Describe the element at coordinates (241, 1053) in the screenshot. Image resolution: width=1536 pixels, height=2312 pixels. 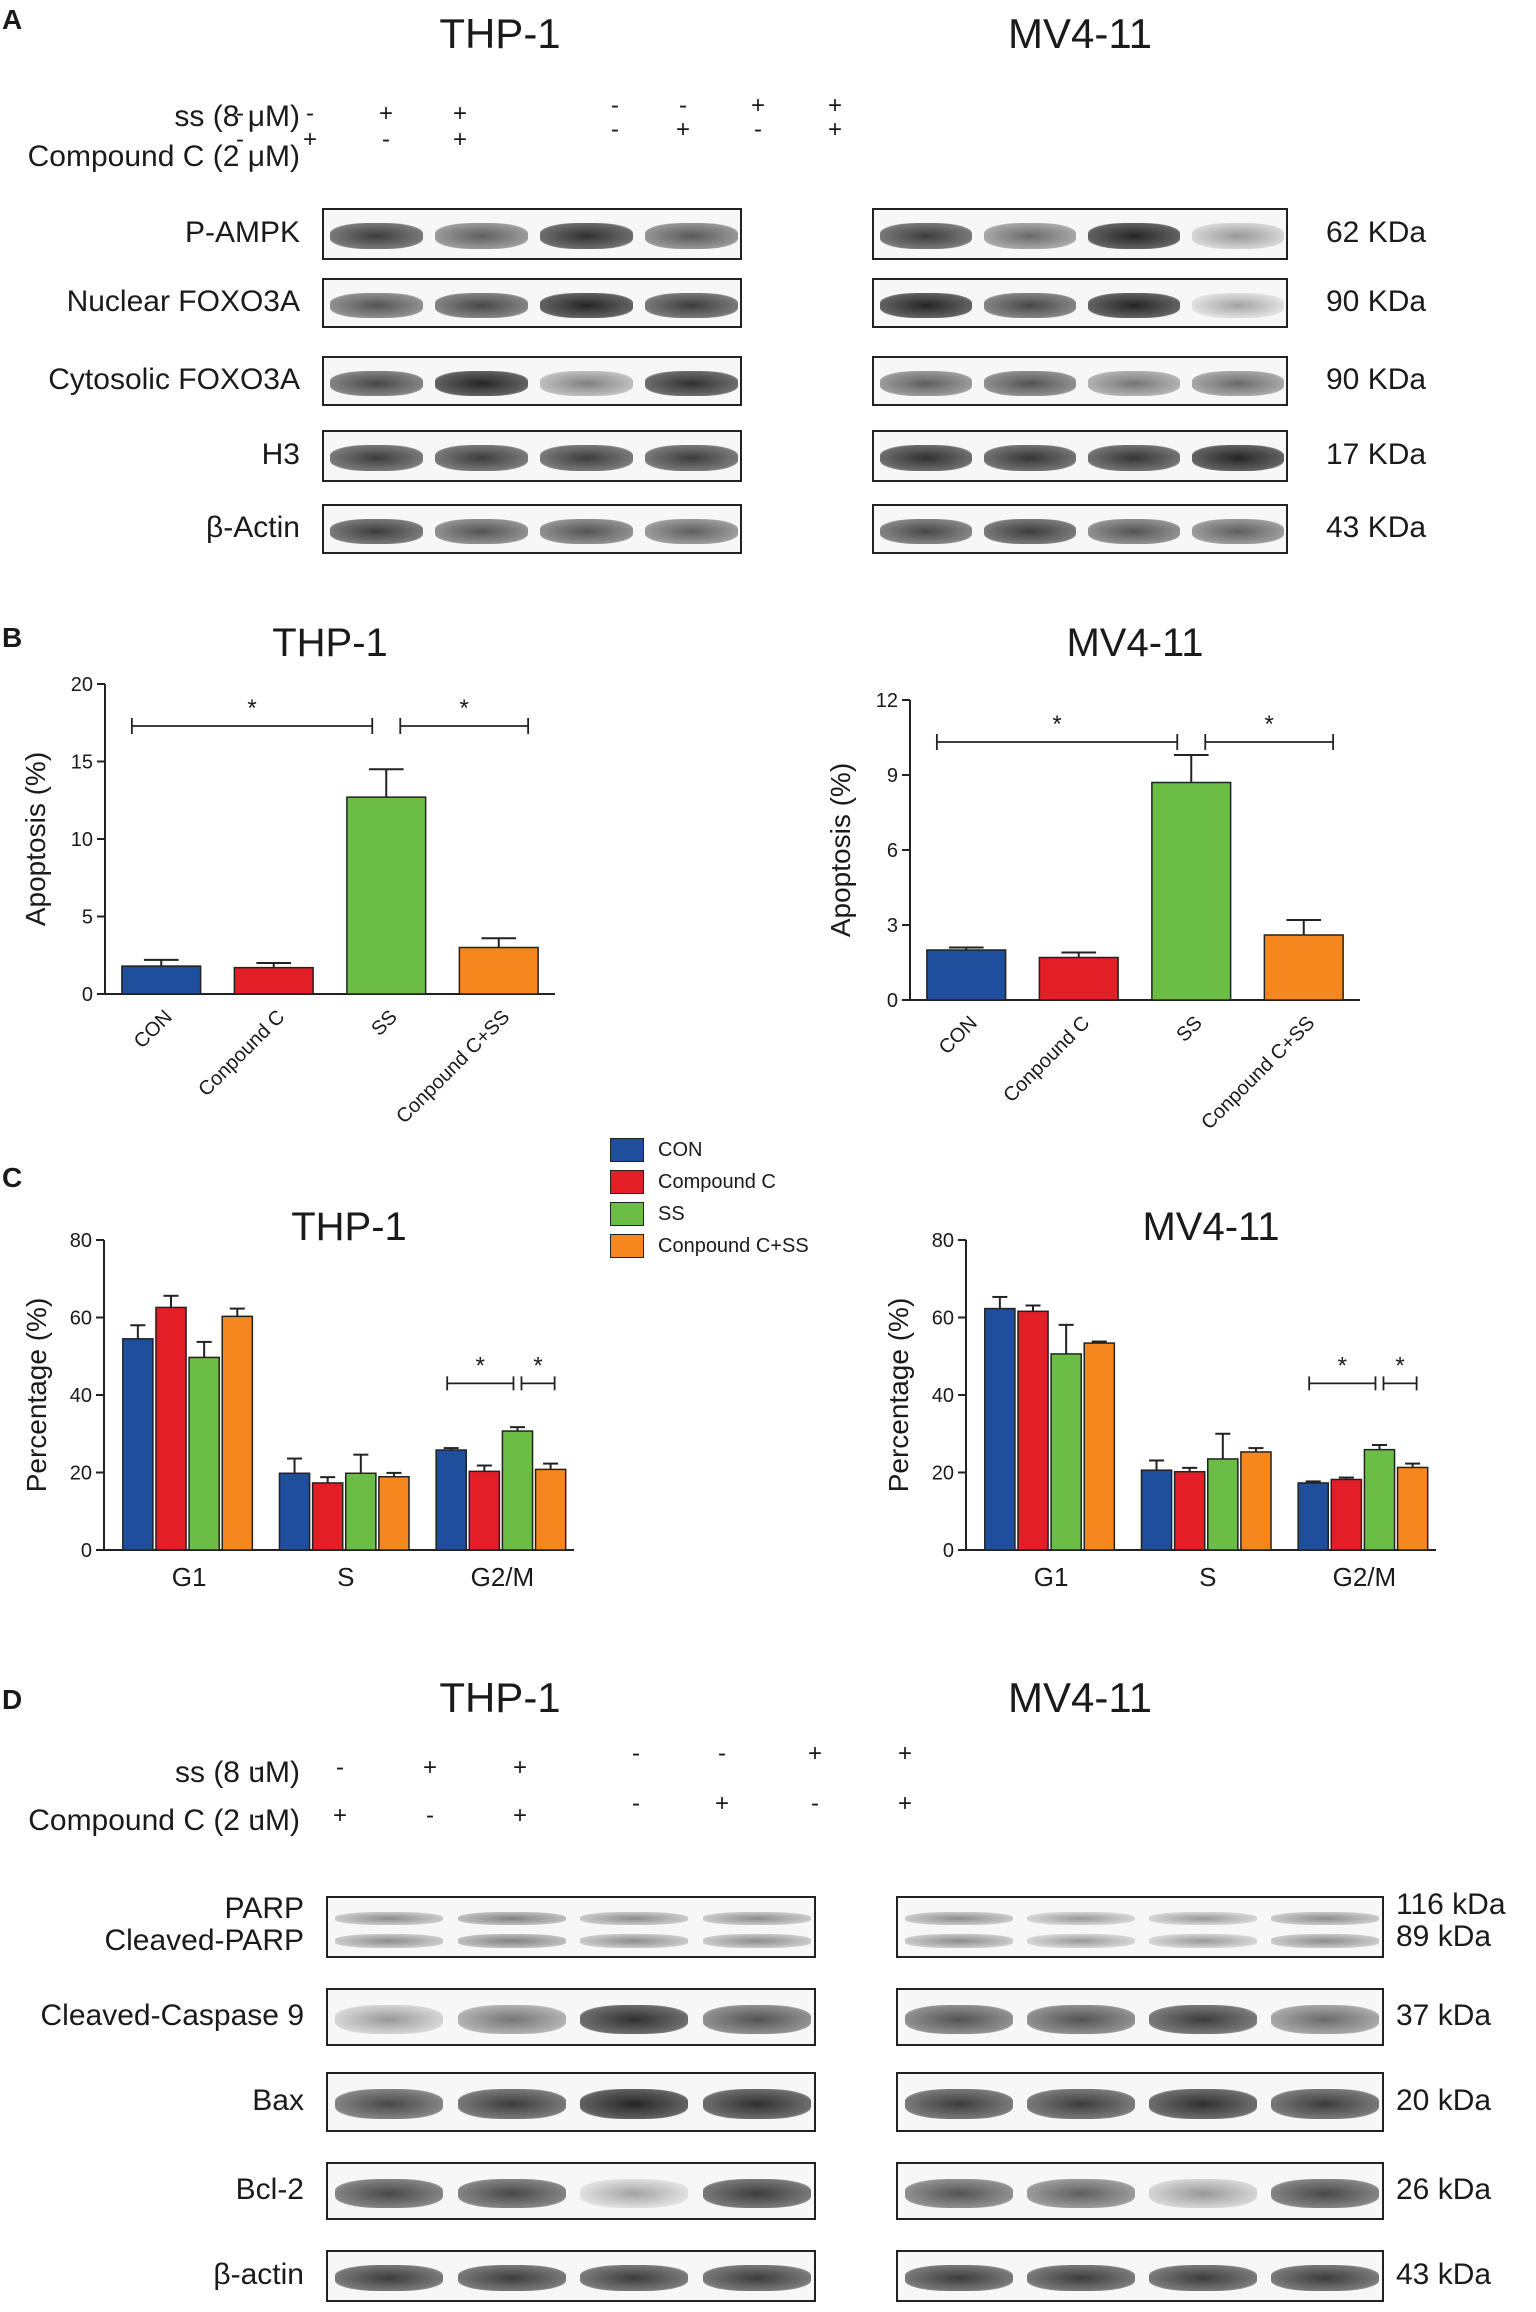
I see `x-tick-label: Conpound C` at that location.